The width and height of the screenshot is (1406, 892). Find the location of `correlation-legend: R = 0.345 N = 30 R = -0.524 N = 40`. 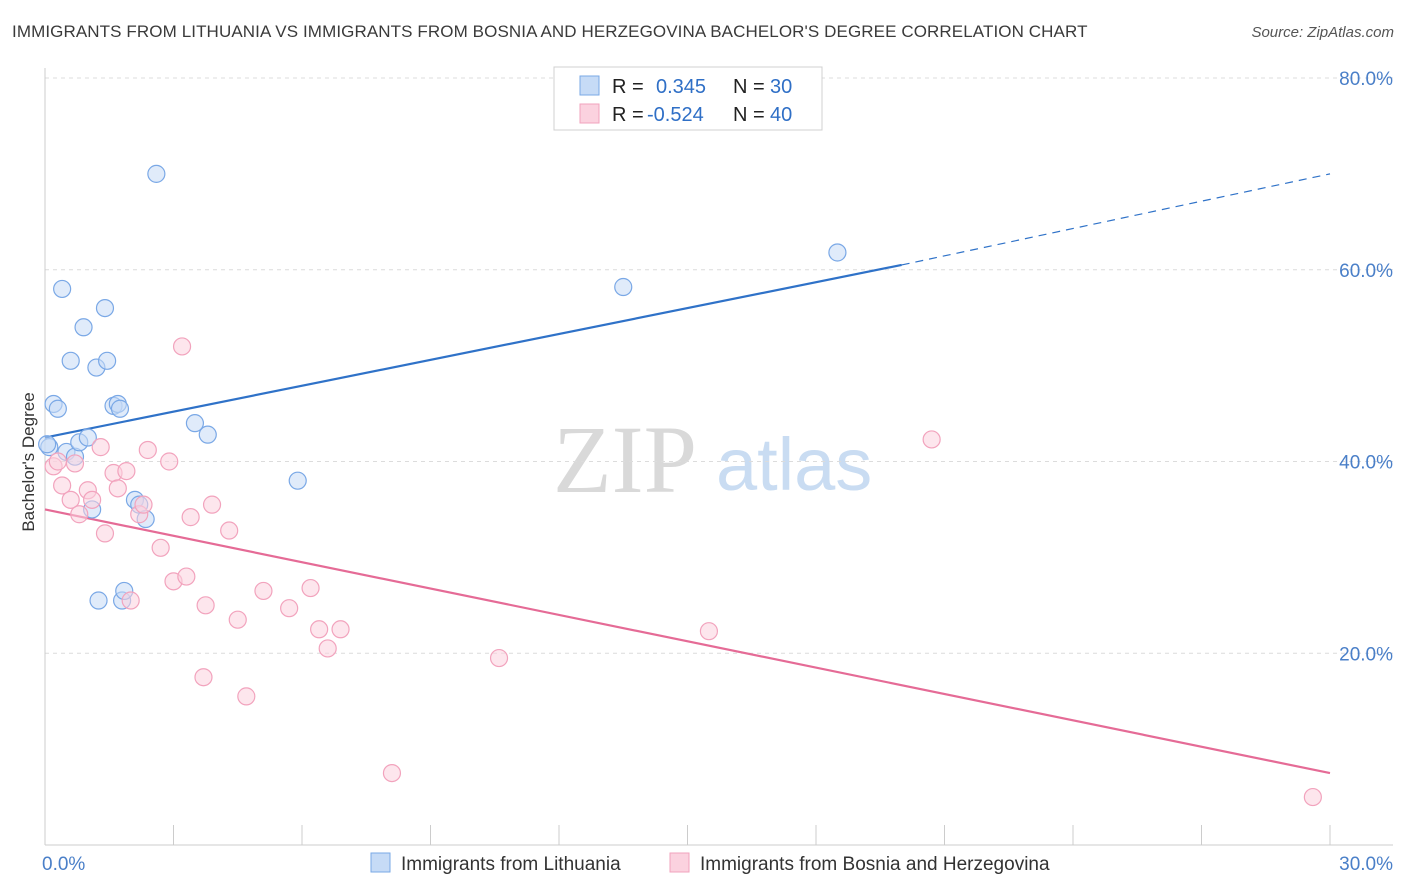

correlation-legend: R = 0.345 N = 30 R = -0.524 N = 40 is located at coordinates (688, 98).